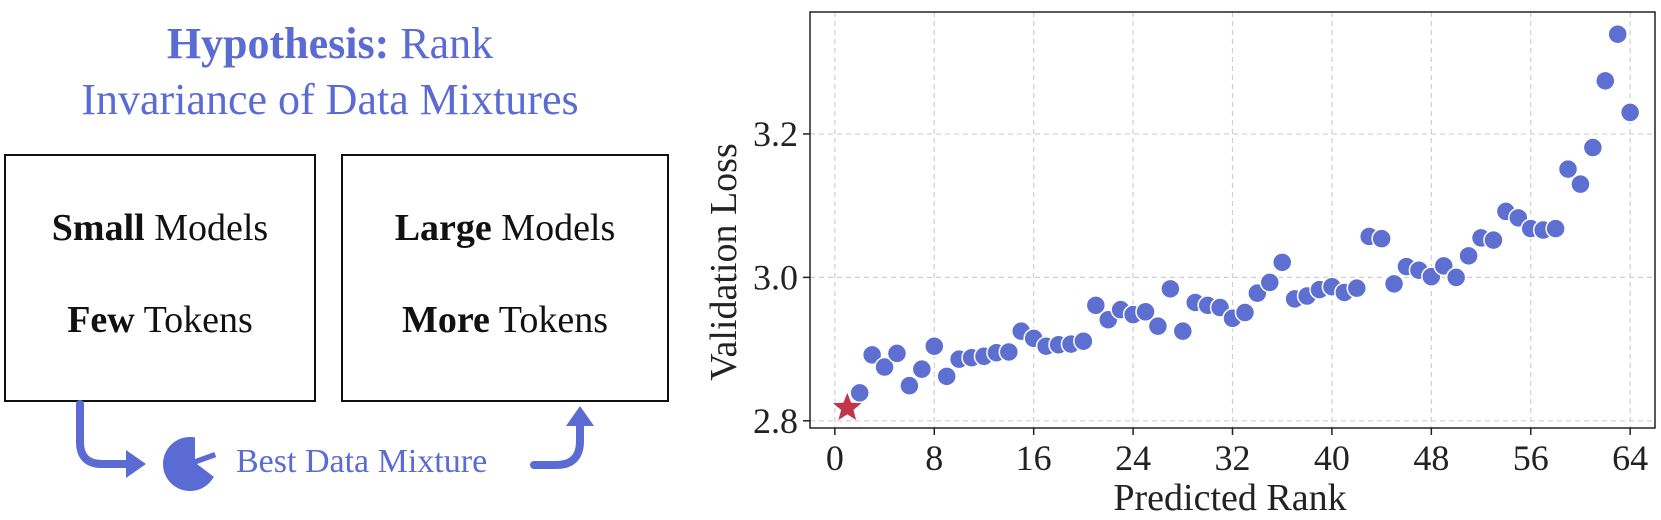  Describe the element at coordinates (934, 458) in the screenshot. I see `x-tick-label: 8` at that location.